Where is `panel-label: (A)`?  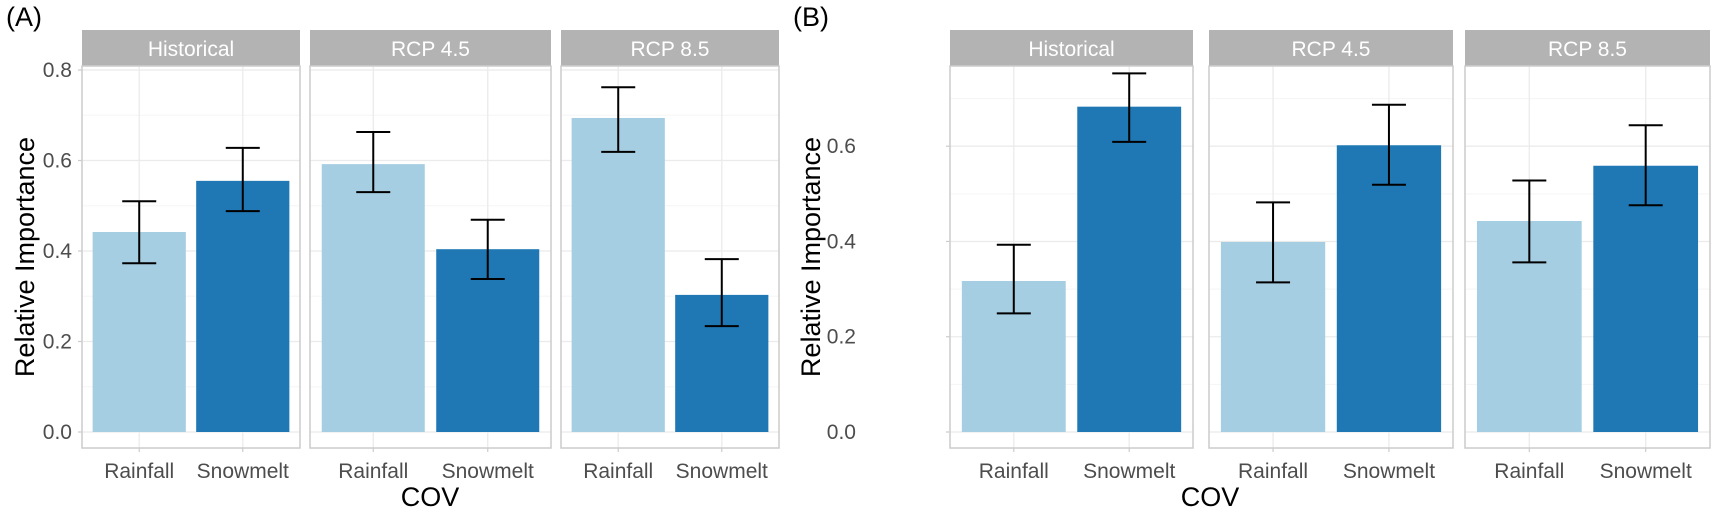 panel-label: (A) is located at coordinates (24, 17).